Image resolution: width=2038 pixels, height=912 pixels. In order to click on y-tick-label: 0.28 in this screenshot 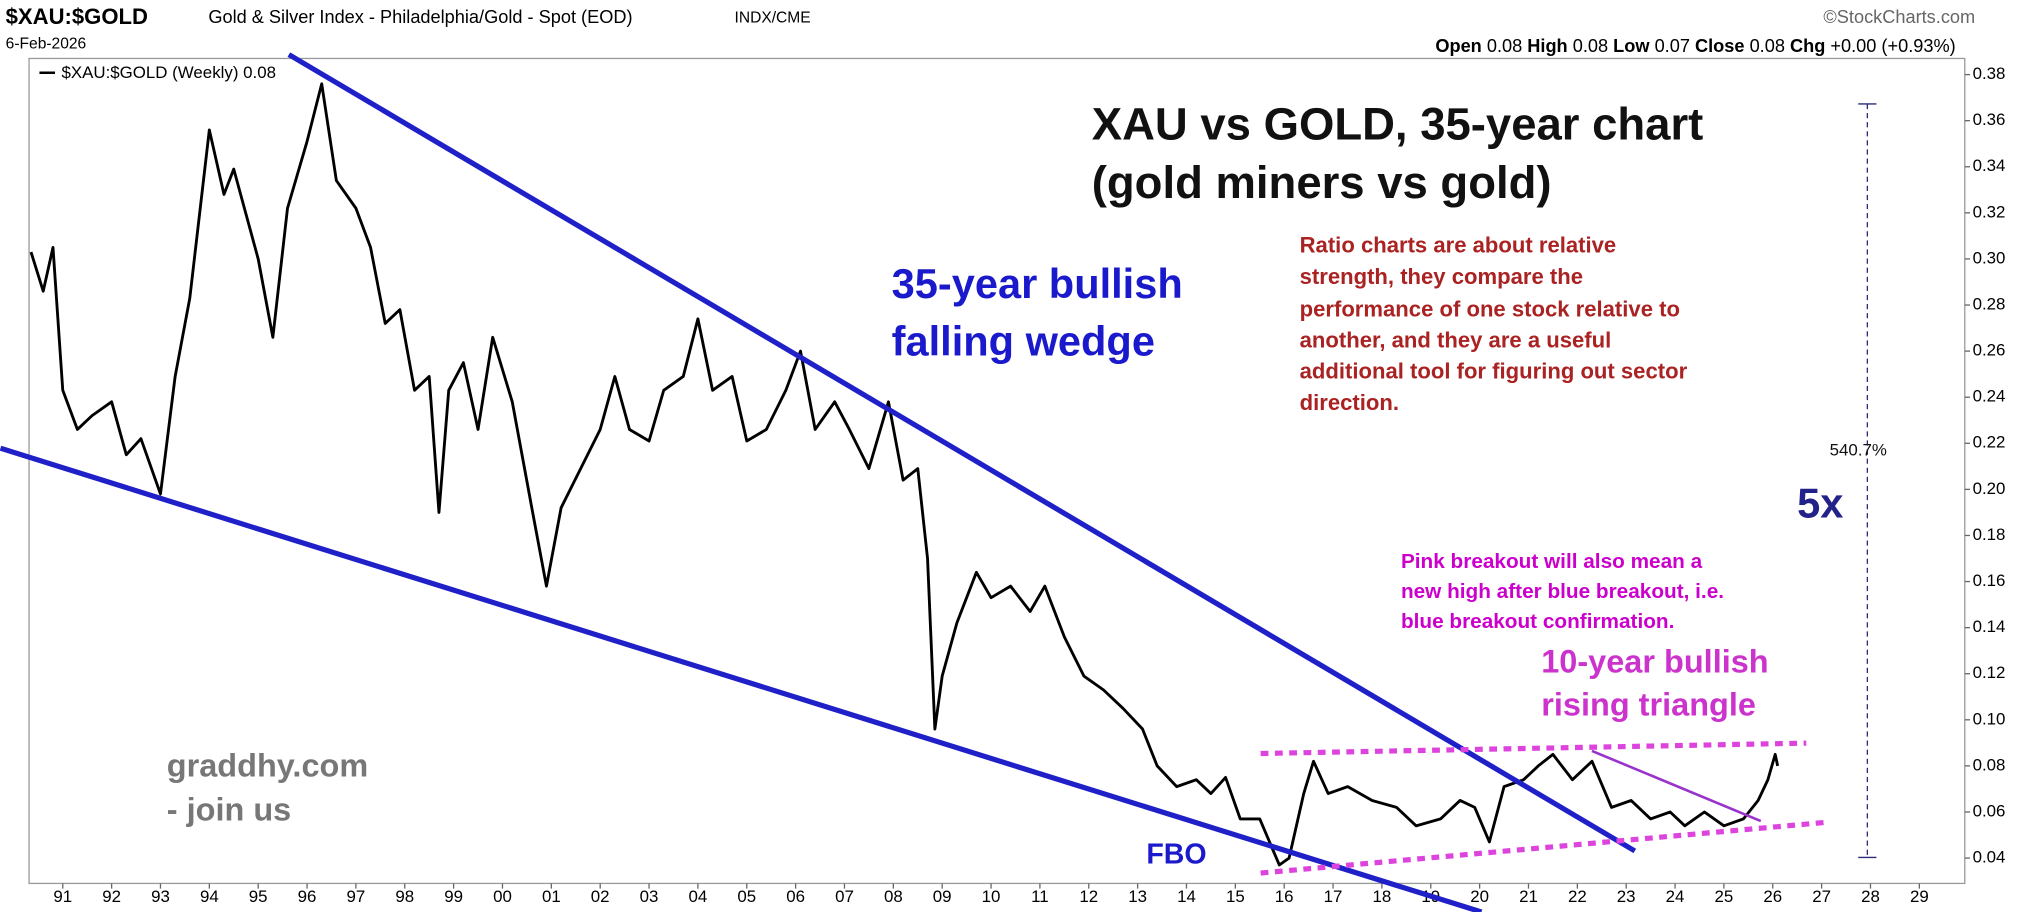, I will do `click(1989, 303)`.